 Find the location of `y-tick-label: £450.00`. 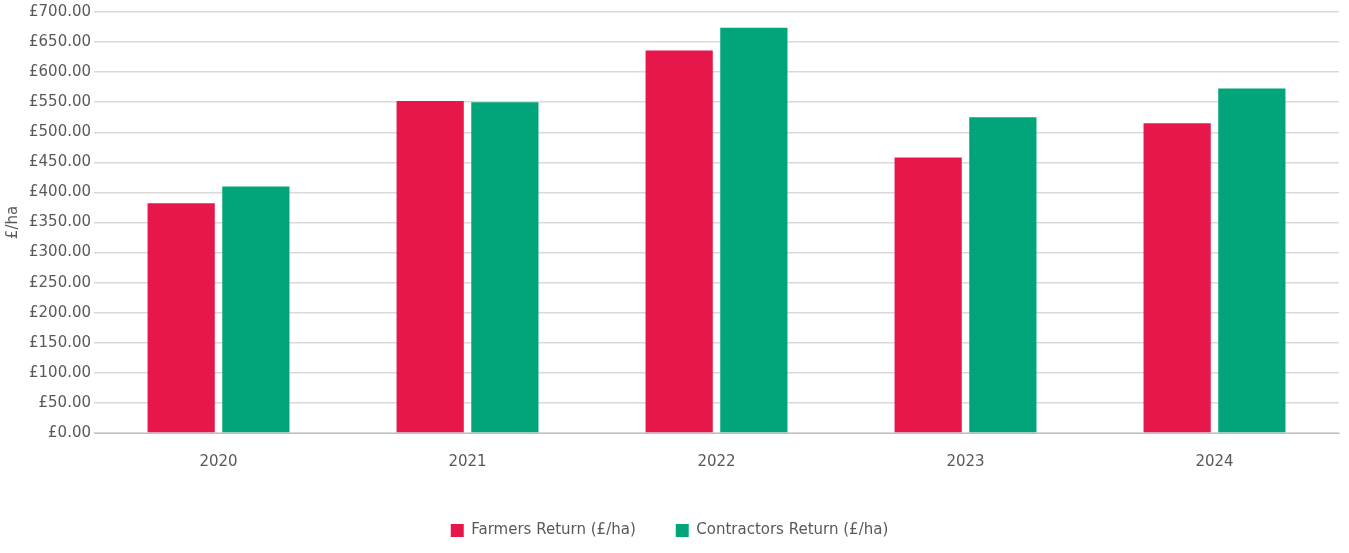

y-tick-label: £450.00 is located at coordinates (60, 161).